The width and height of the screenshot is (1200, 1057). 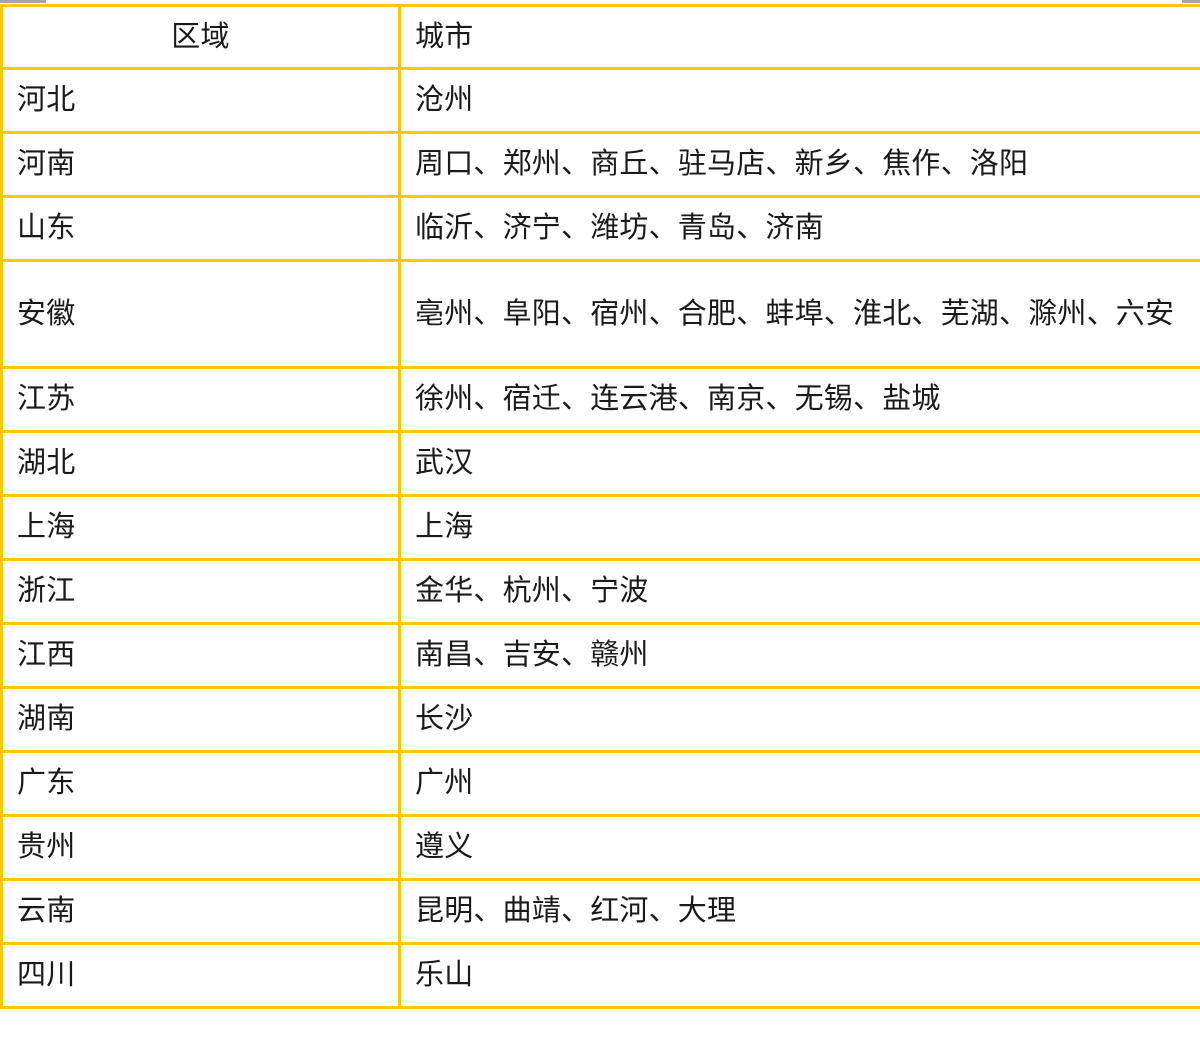 I want to click on table-row: 四川 乐山, so click(x=600, y=976).